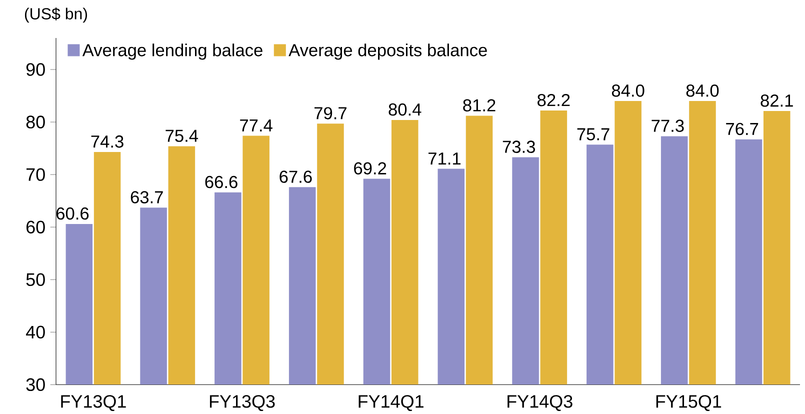 This screenshot has height=414, width=805. What do you see at coordinates (668, 126) in the screenshot?
I see `data-label: 77.3` at bounding box center [668, 126].